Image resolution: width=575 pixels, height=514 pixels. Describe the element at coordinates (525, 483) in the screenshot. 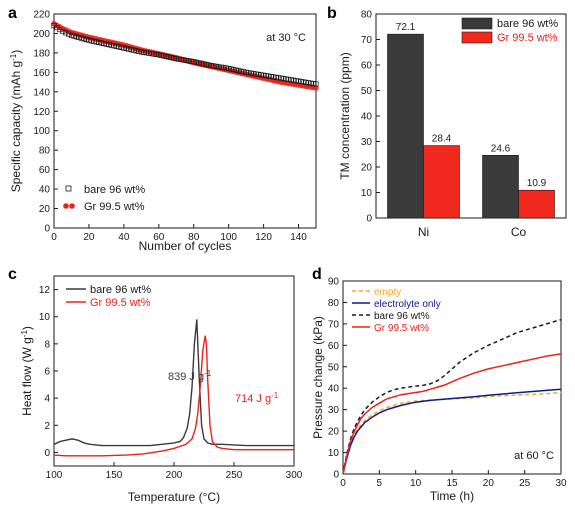

I see `x-tick-label: 25` at that location.